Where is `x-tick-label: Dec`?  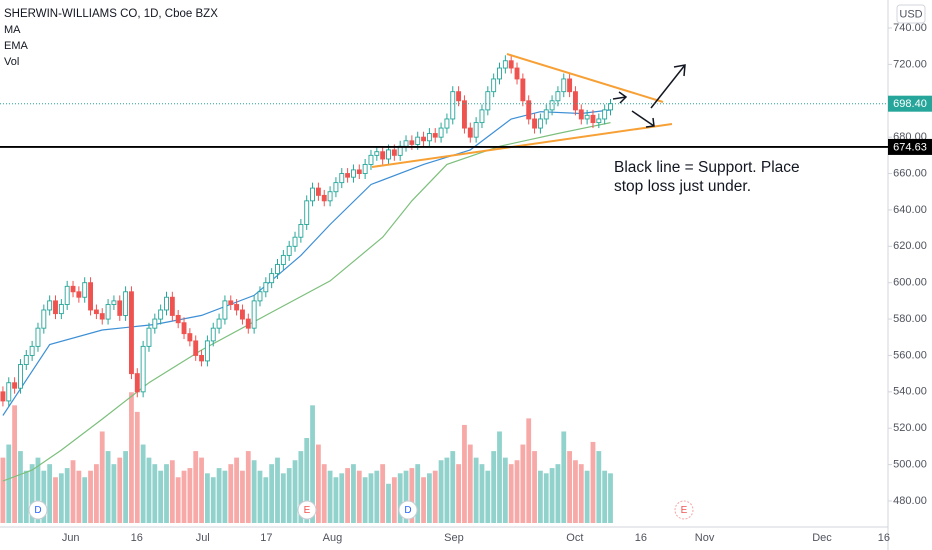
x-tick-label: Dec is located at coordinates (822, 538).